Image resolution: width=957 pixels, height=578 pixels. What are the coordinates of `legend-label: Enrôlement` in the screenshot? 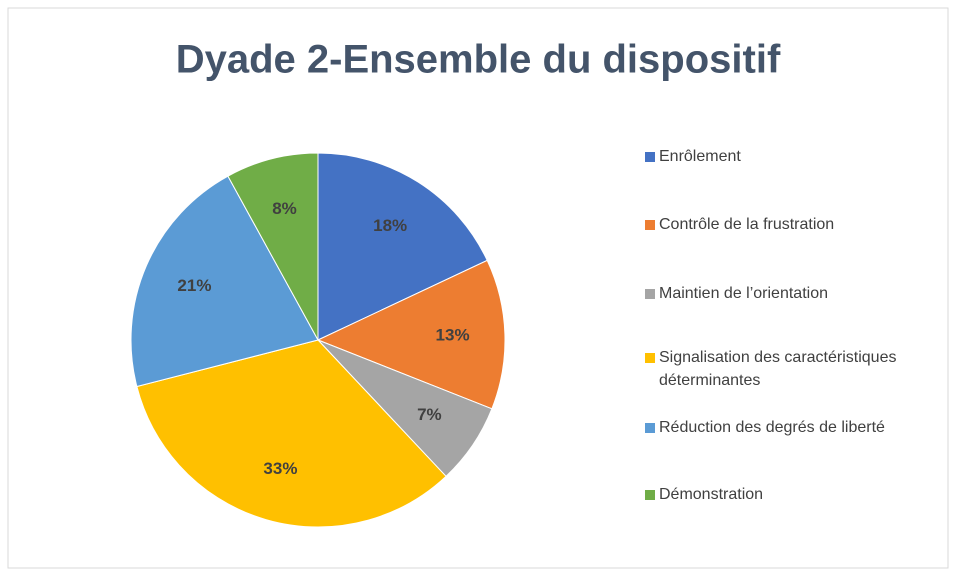 It's located at (700, 156).